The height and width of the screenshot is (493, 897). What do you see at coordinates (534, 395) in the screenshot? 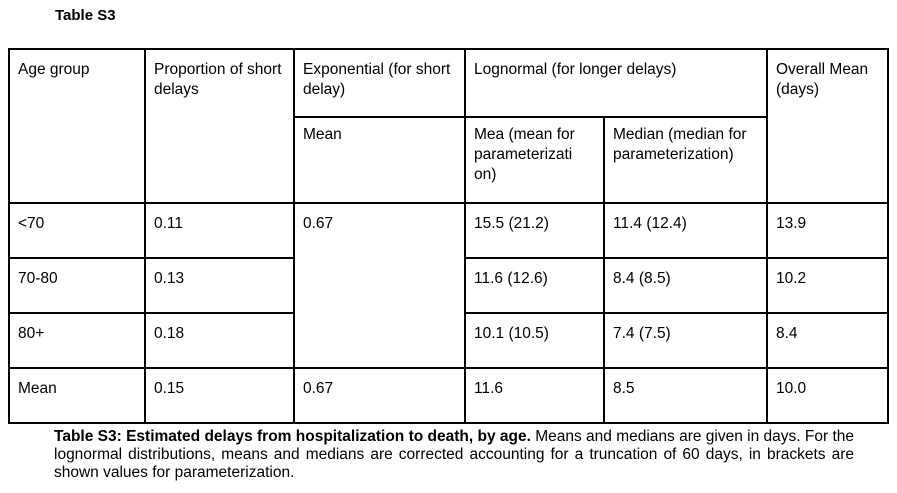
I see `cell-ln-mean: 11.6` at bounding box center [534, 395].